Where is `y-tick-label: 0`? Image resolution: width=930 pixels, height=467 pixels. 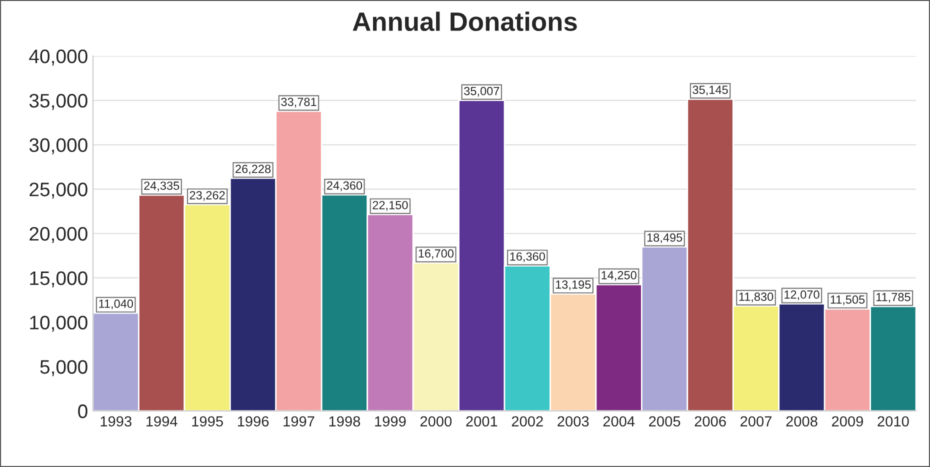 y-tick-label: 0 is located at coordinates (83, 411).